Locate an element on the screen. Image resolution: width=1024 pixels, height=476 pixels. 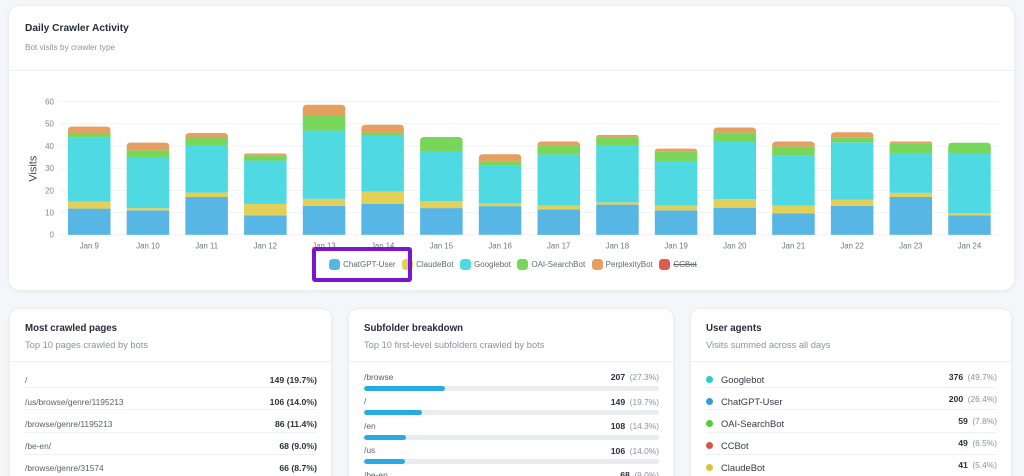
svg-text: 20 is located at coordinates (49, 190).